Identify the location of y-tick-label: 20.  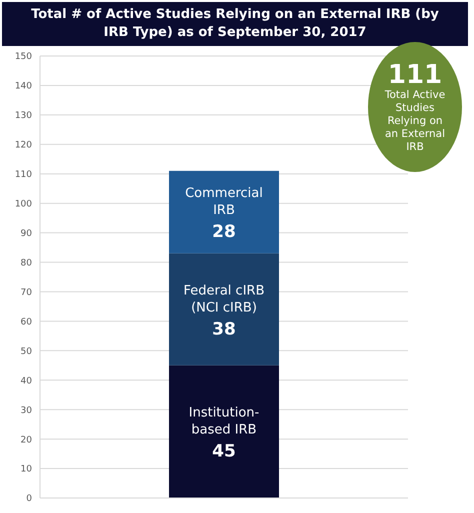
(26, 440).